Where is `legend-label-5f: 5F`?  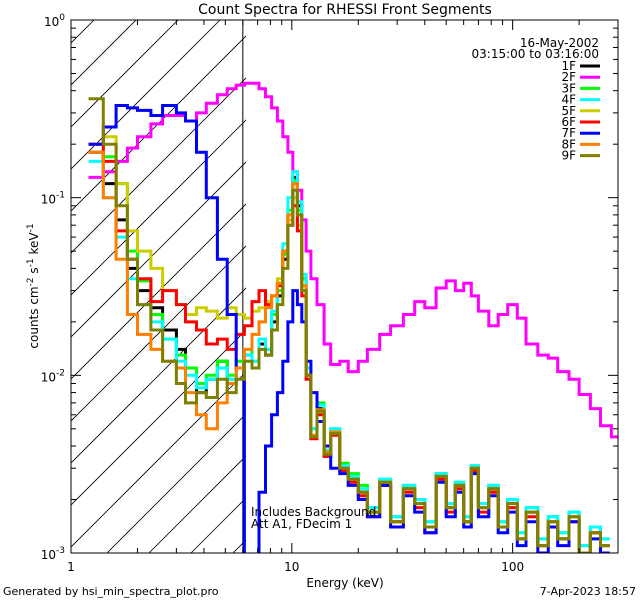
legend-label-5f: 5F is located at coordinates (568, 111).